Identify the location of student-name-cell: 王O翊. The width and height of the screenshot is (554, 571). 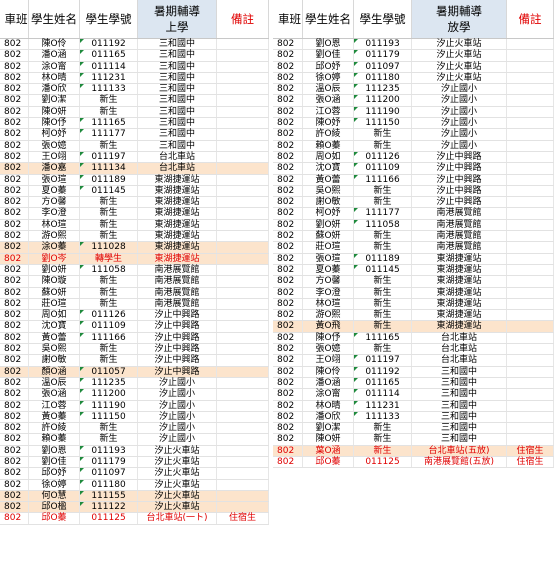
(328, 360).